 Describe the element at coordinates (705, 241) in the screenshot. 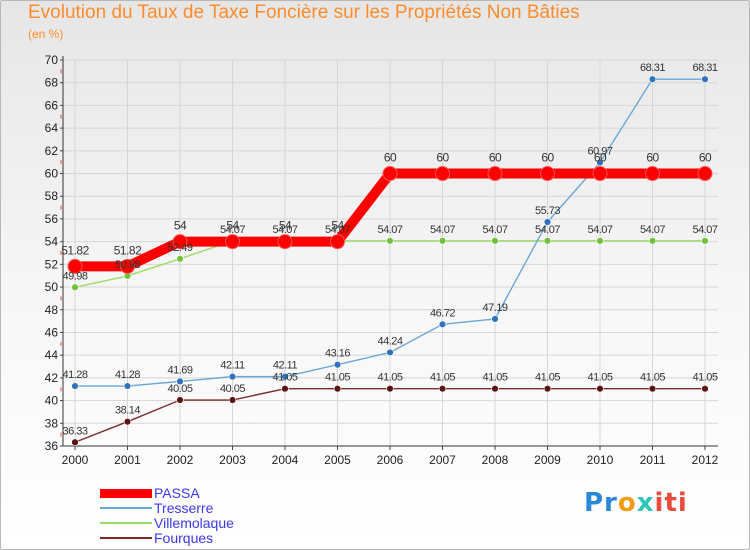

I see `point-villemolaque-2012` at that location.